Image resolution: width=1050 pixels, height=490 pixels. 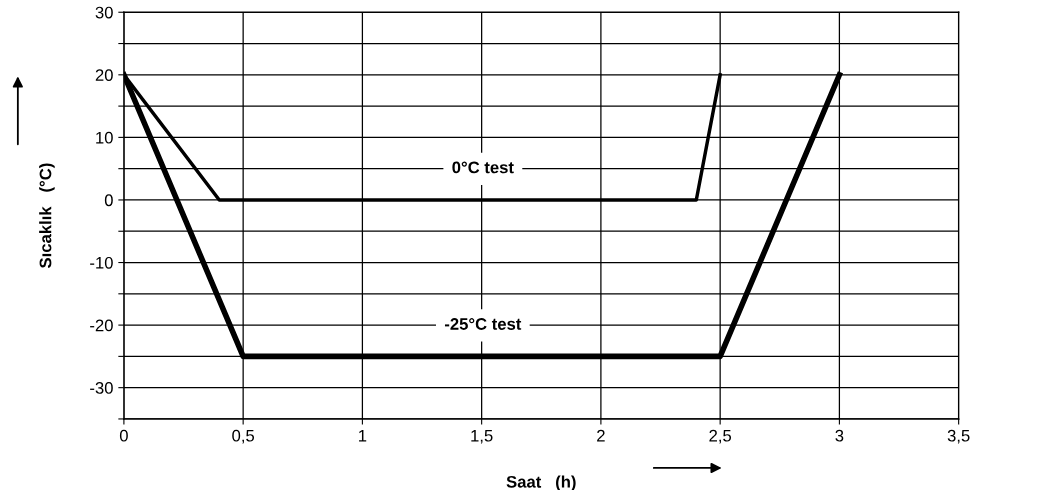 What do you see at coordinates (101, 388) in the screenshot?
I see `y-tick-label: -30` at bounding box center [101, 388].